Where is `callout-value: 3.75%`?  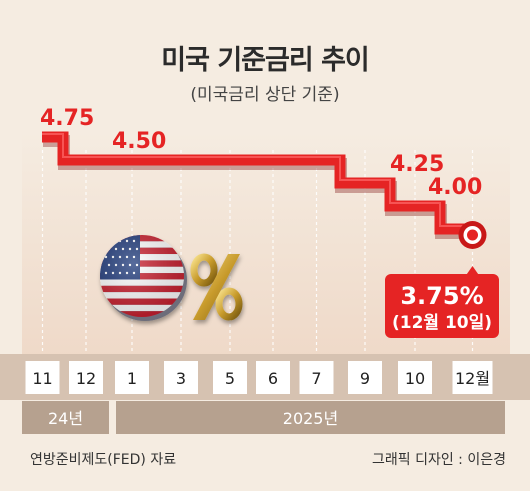 callout-value: 3.75% is located at coordinates (441, 296).